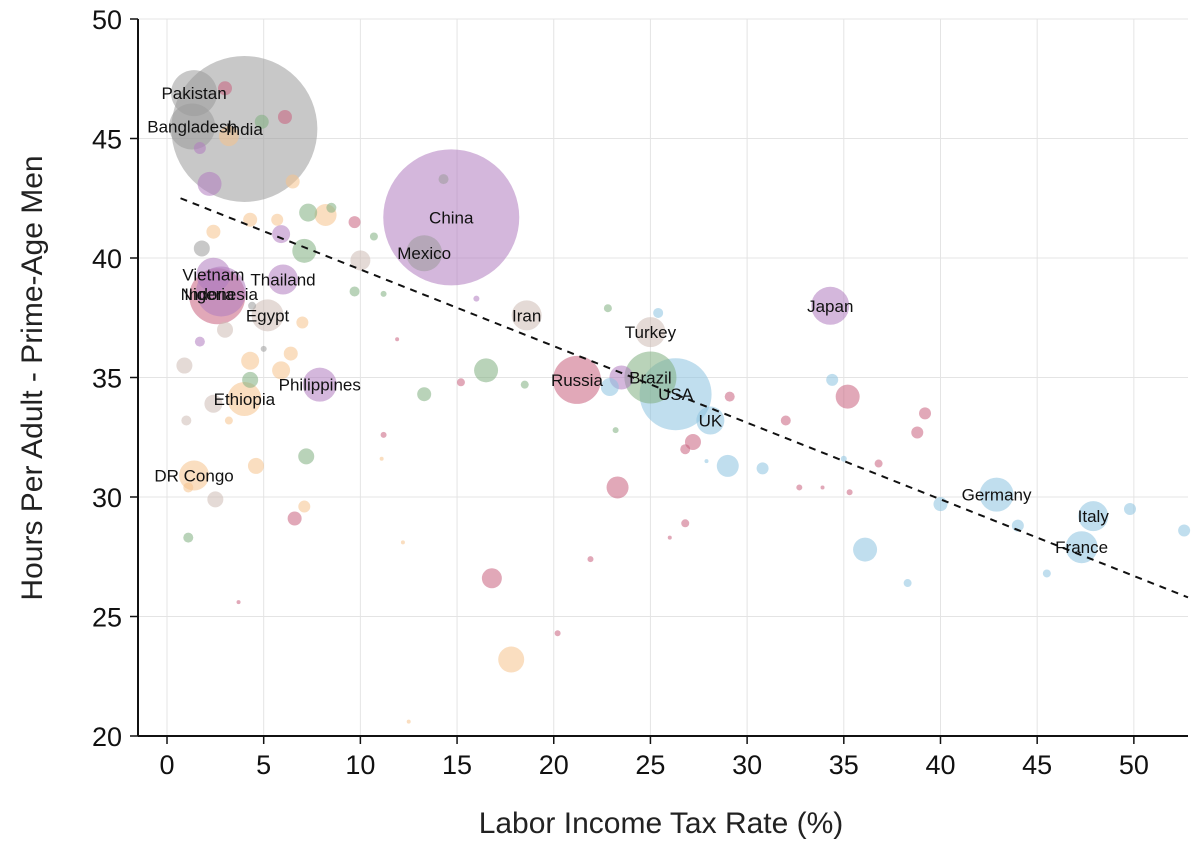 Image resolution: width=1200 pixels, height=846 pixels. What do you see at coordinates (244, 129) in the screenshot?
I see `label-india: India` at bounding box center [244, 129].